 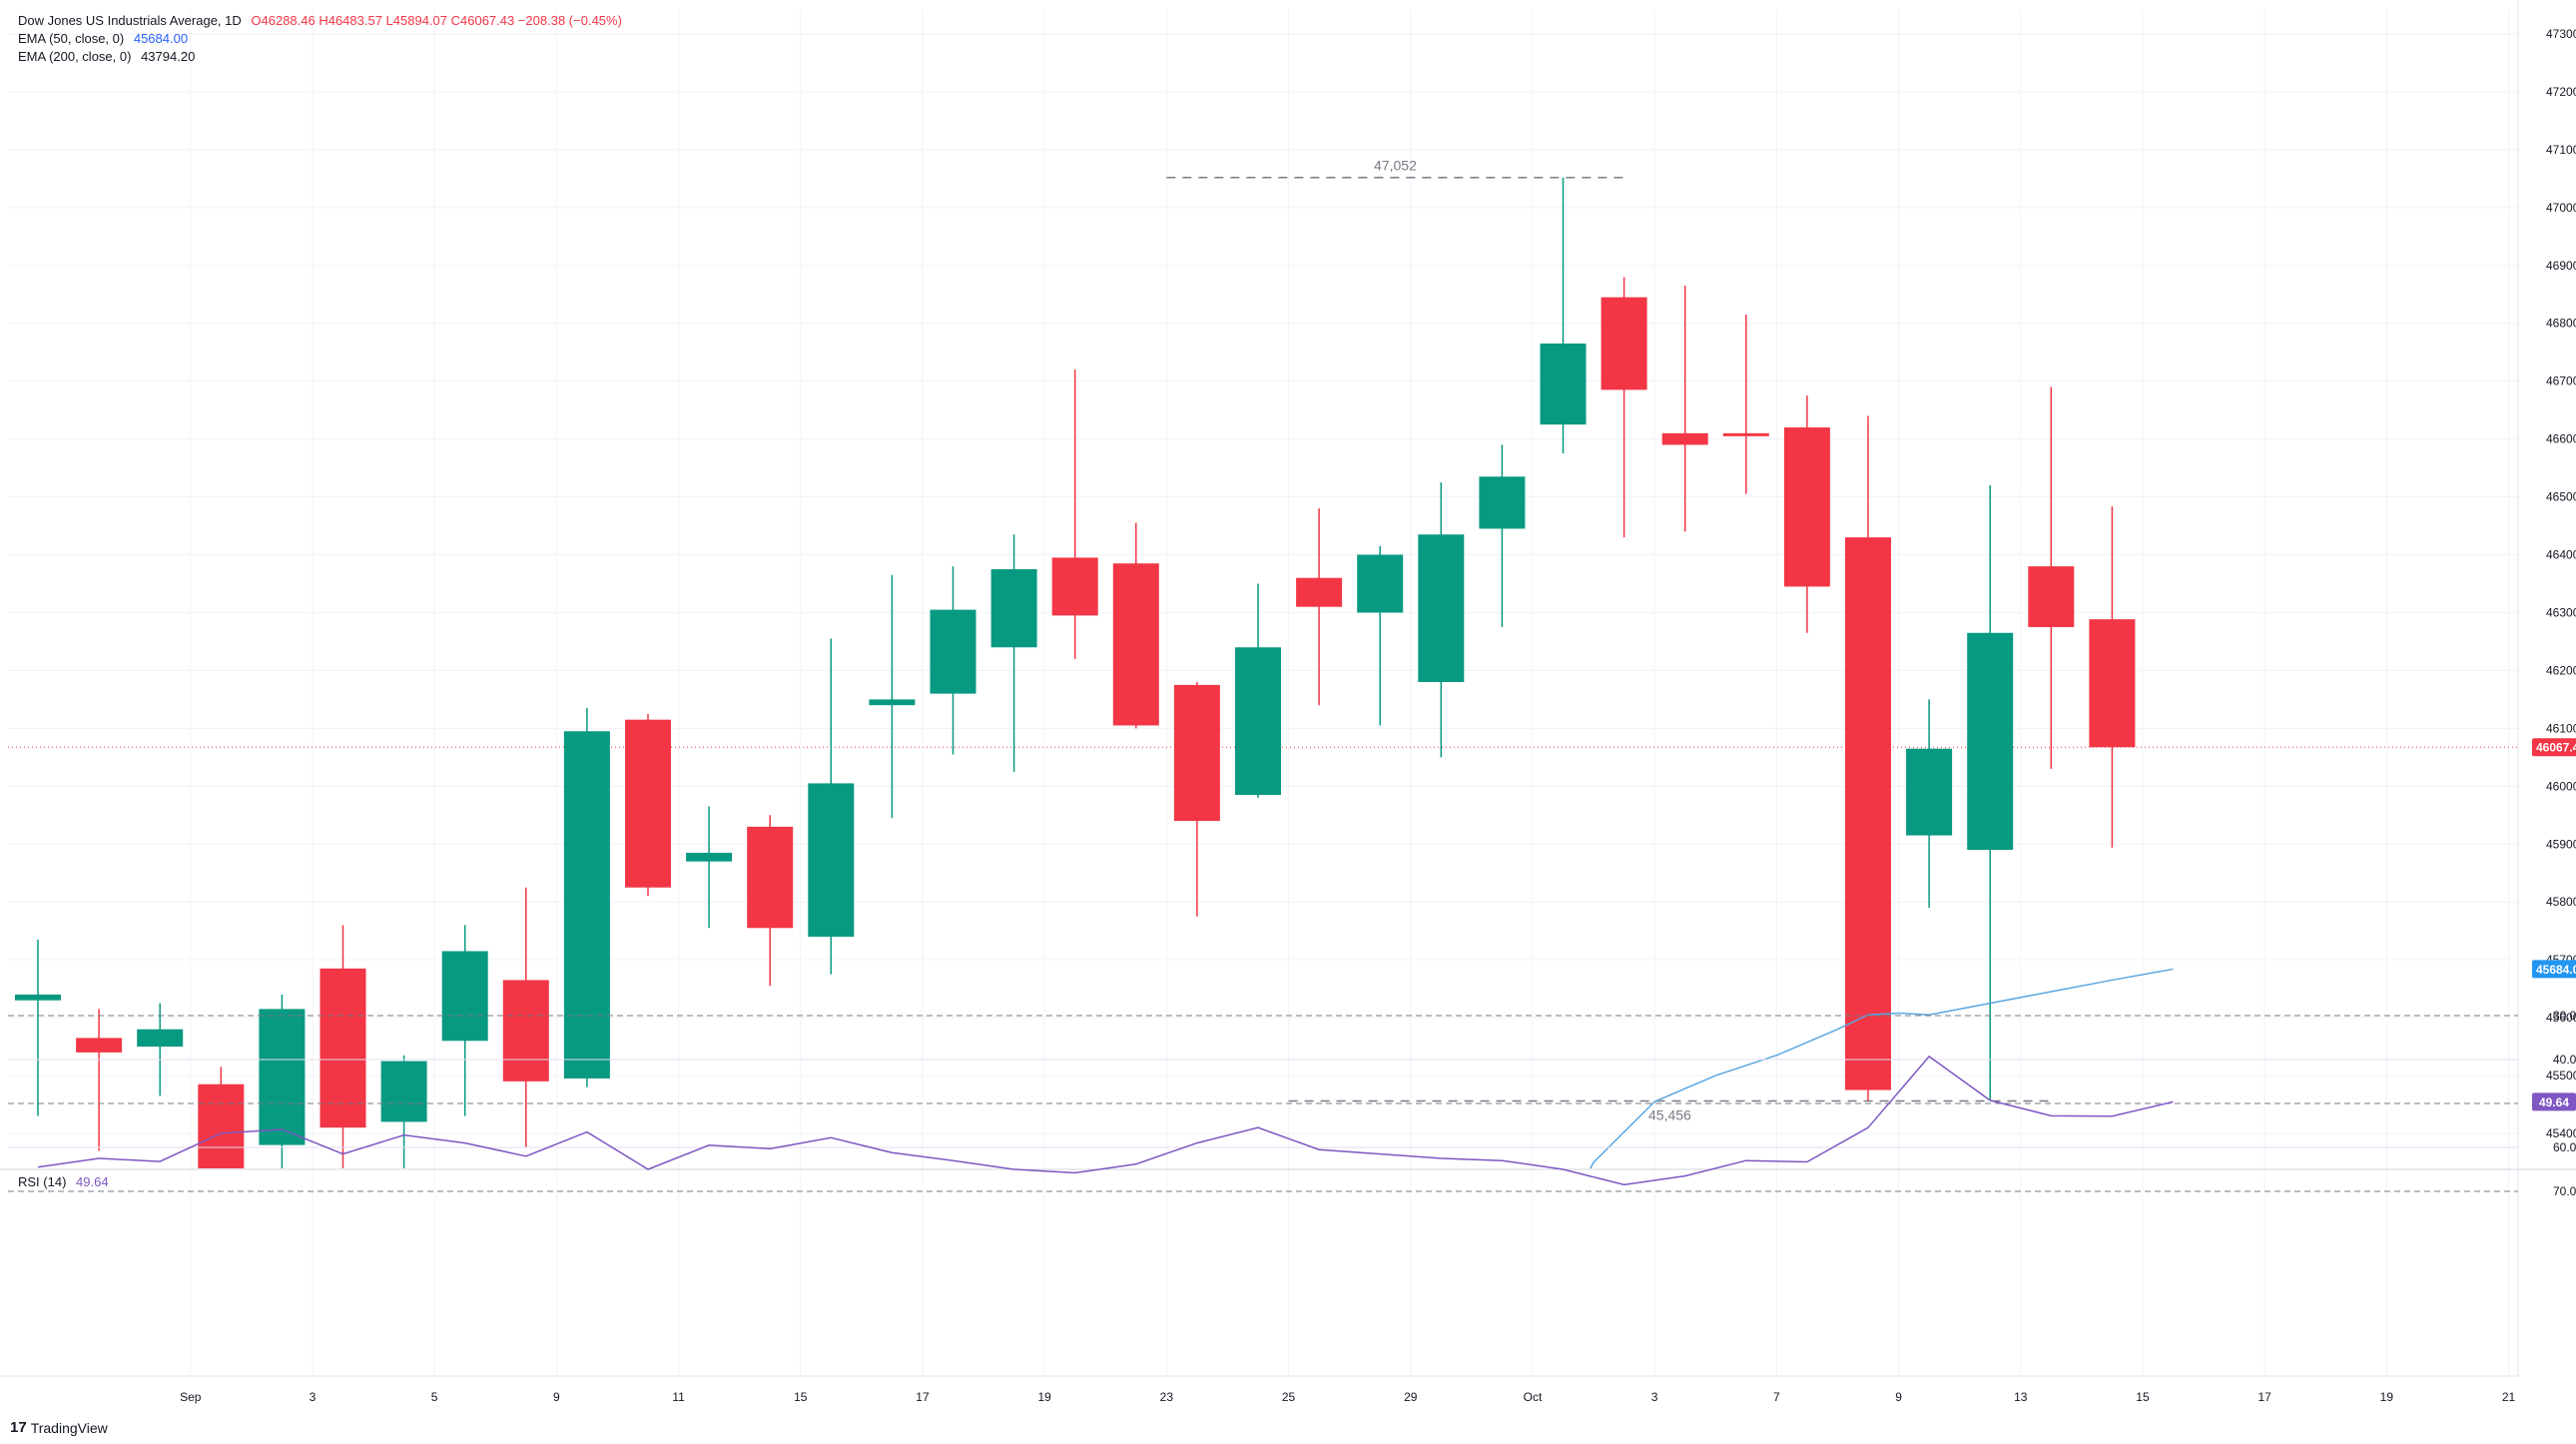 What do you see at coordinates (18, 1427) in the screenshot?
I see `tradingview-logo-icon: 17` at bounding box center [18, 1427].